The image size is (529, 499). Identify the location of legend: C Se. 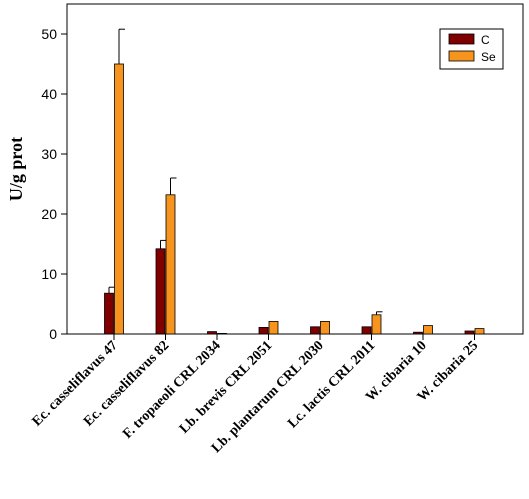
(471, 49).